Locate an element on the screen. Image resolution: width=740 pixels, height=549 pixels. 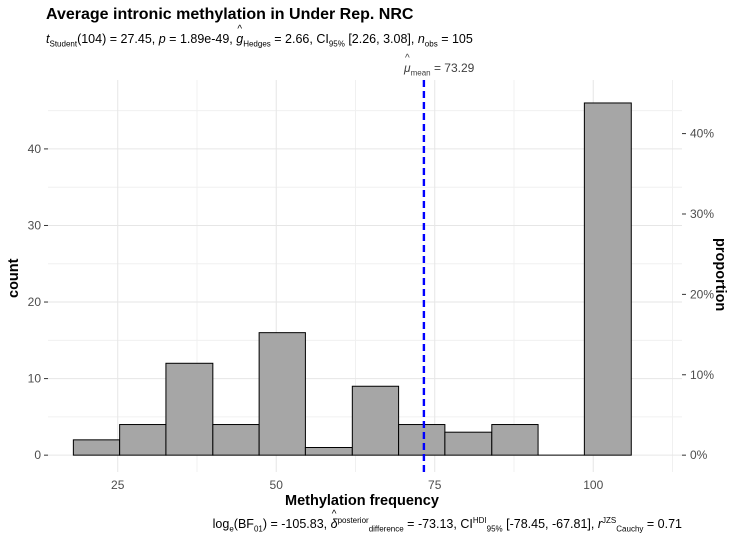
r-superscript: JZS is located at coordinates (609, 520).